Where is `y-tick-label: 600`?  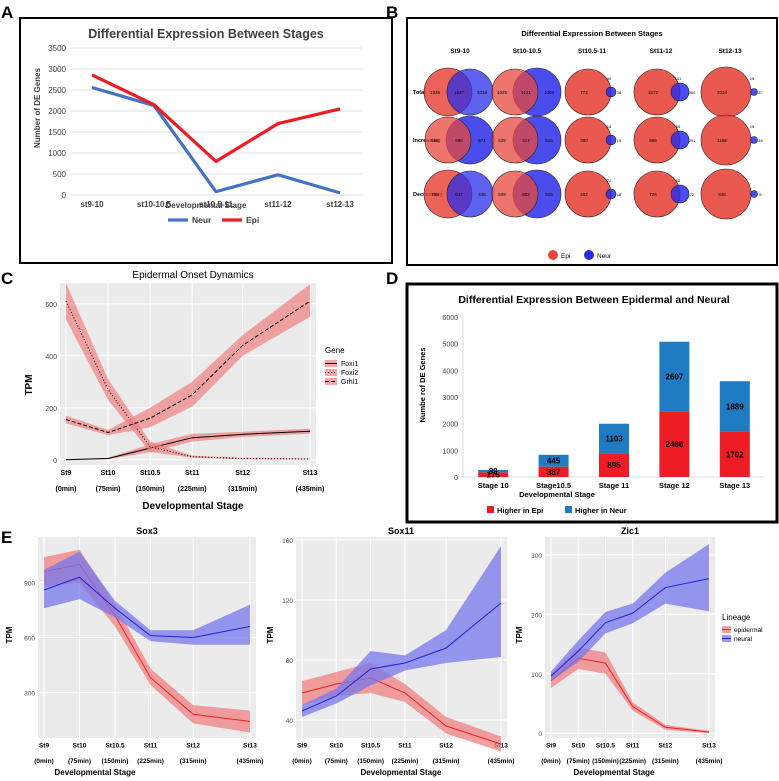 y-tick-label: 600 is located at coordinates (29, 639).